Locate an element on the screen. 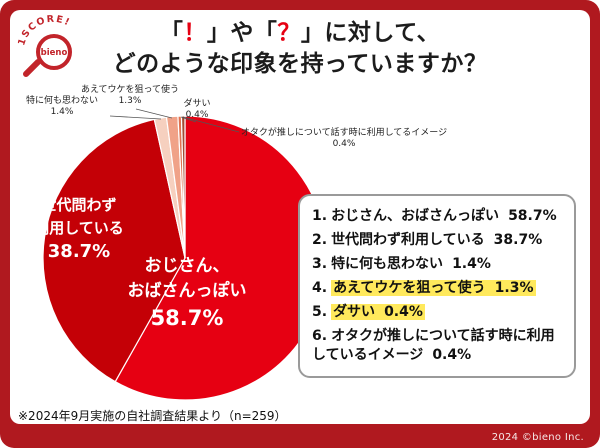 The width and height of the screenshot is (600, 448). bieno-logo: 1SCORE! bieno is located at coordinates (53, 45).